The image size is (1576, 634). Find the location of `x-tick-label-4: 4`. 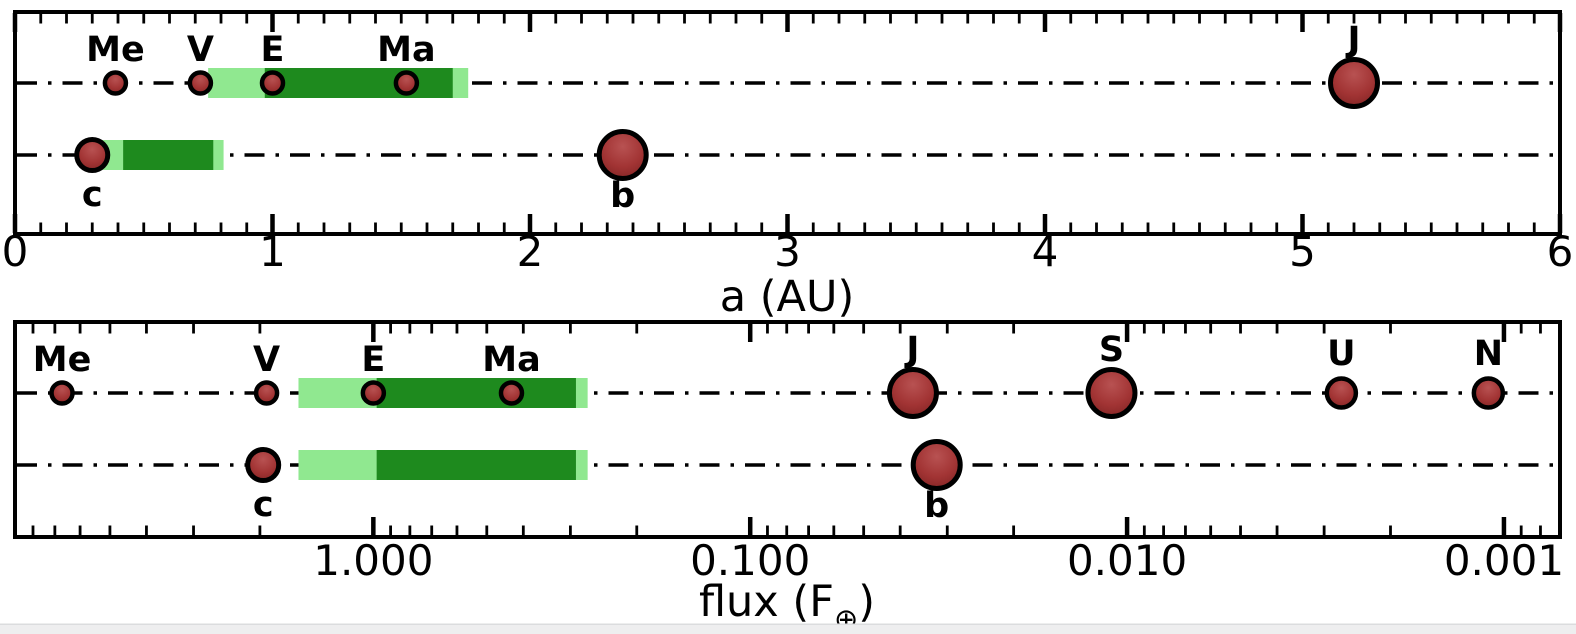

x-tick-label-4: 4 is located at coordinates (1045, 251).